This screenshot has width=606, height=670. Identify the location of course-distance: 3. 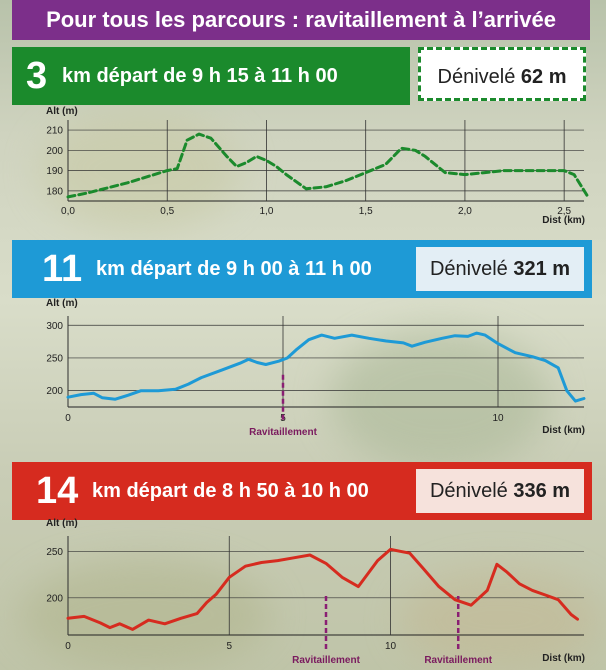
(37, 76).